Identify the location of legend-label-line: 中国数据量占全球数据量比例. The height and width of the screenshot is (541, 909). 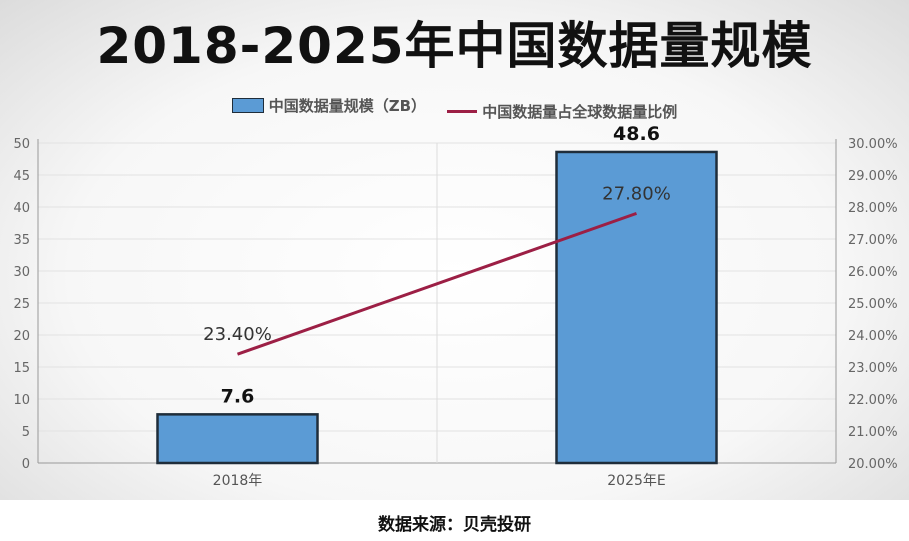
(580, 112).